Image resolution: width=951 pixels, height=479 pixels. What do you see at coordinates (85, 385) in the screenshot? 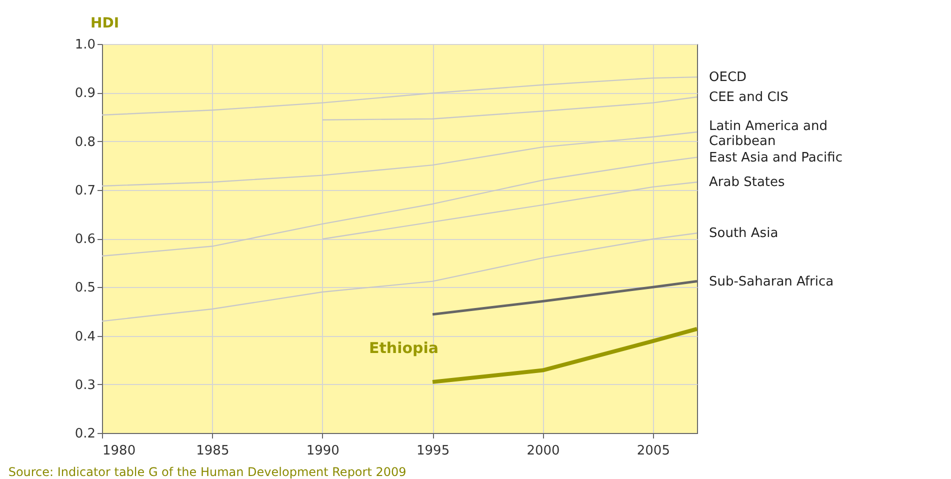
I see `y-tick-label: 0.3` at bounding box center [85, 385].